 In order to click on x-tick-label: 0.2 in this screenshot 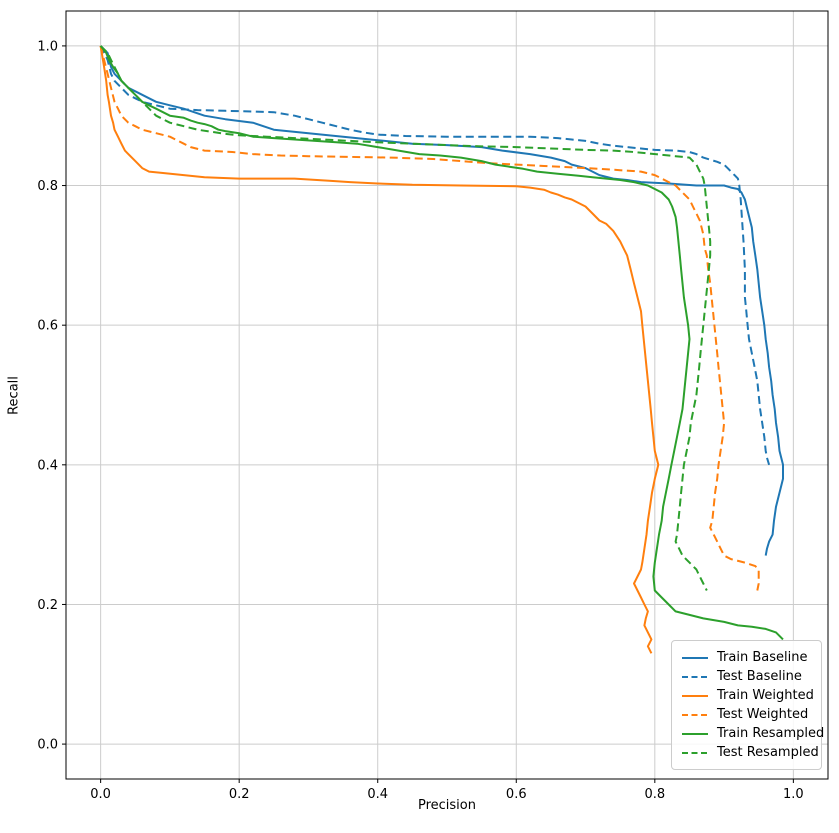, I will do `click(239, 794)`.